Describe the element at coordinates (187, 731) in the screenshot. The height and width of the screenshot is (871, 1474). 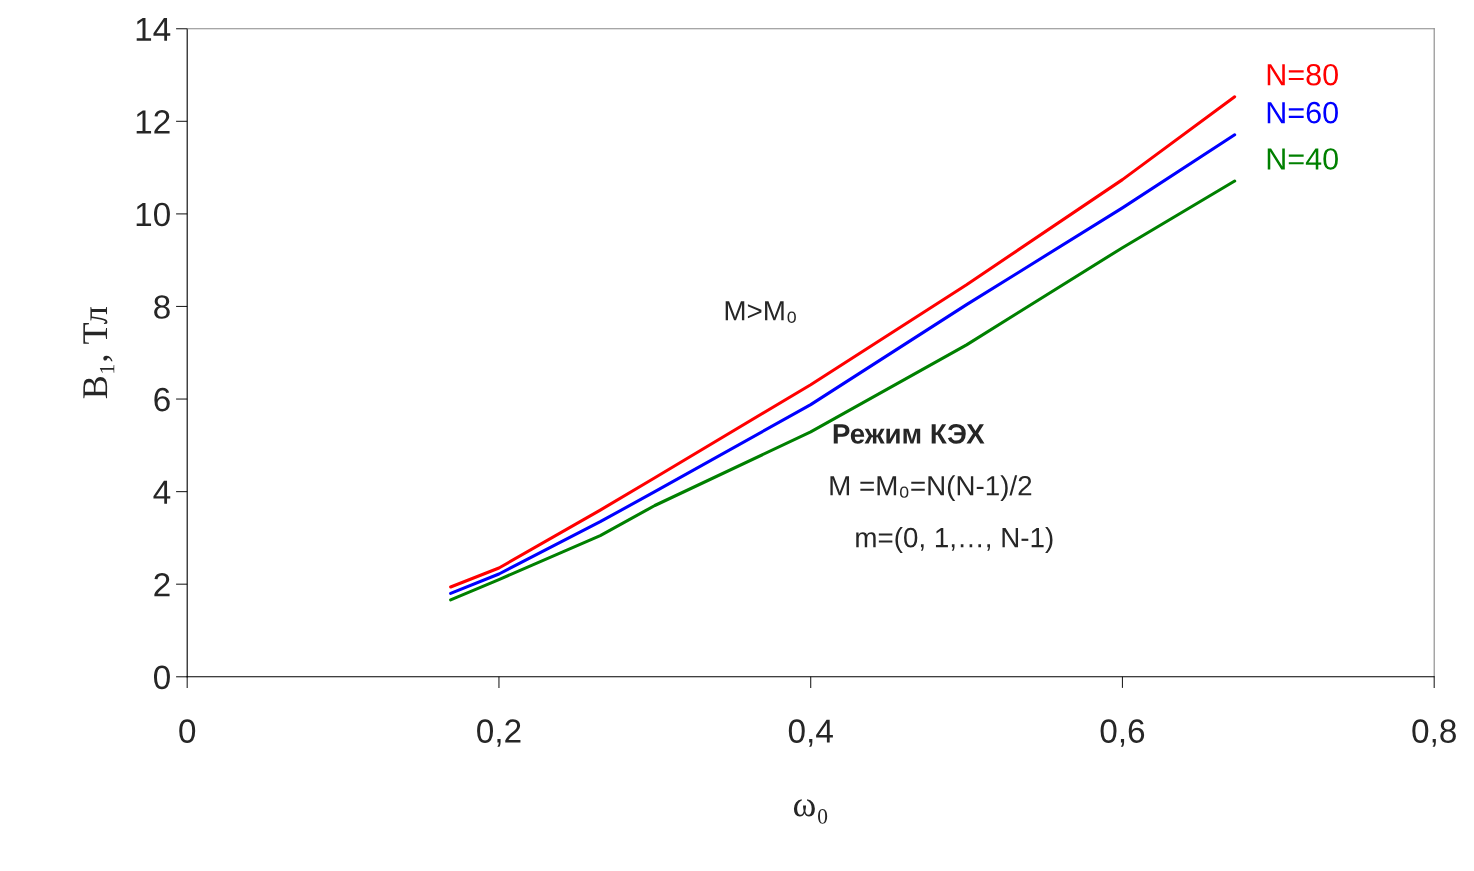
I see `x-tick-label: 0` at that location.